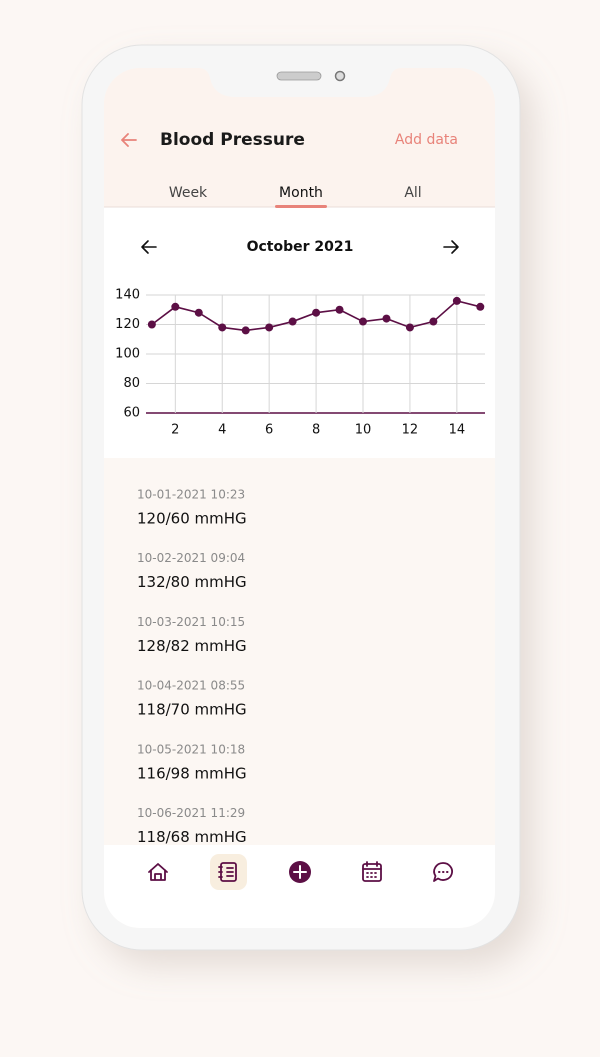 Image resolution: width=600 pixels, height=1057 pixels. I want to click on entry-reading: 128/82 mmHG, so click(192, 646).